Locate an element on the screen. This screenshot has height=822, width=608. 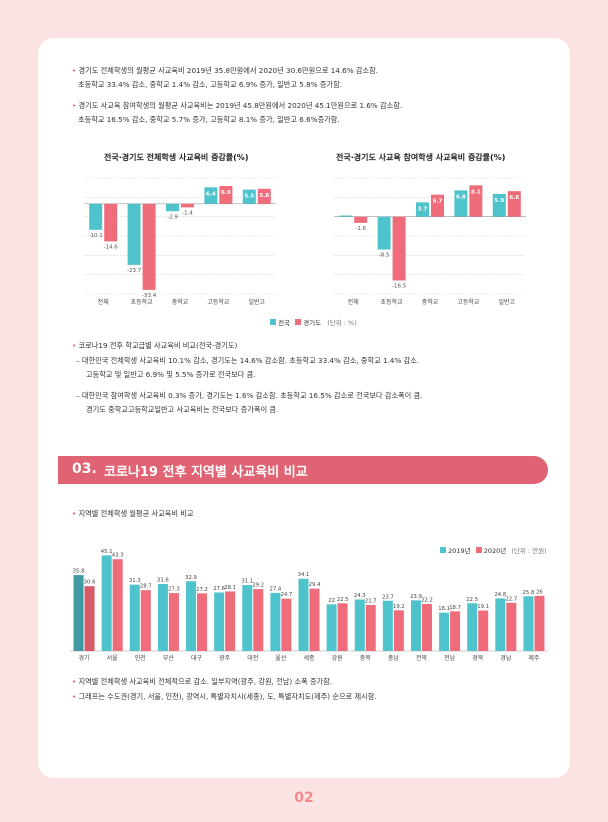
legend1-nation: 전국 is located at coordinates (284, 323).